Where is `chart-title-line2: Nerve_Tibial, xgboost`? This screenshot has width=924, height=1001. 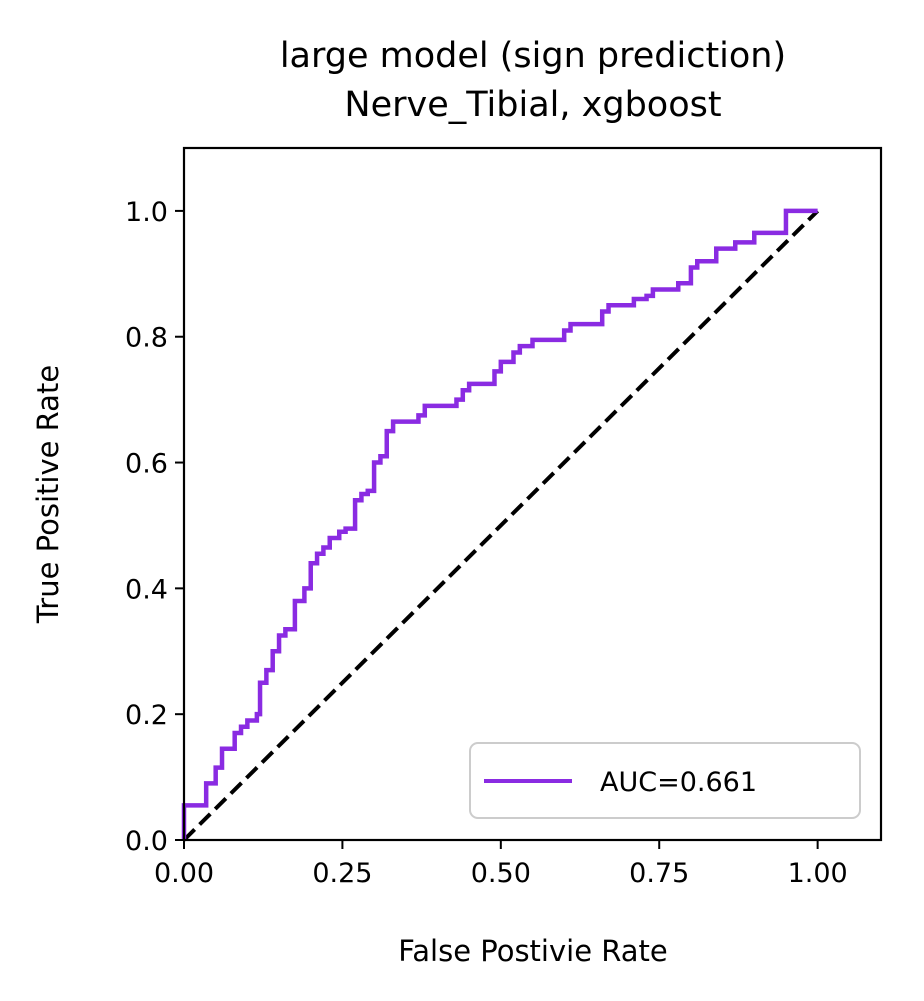
chart-title-line2: Nerve_Tibial, xgboost is located at coordinates (532, 105).